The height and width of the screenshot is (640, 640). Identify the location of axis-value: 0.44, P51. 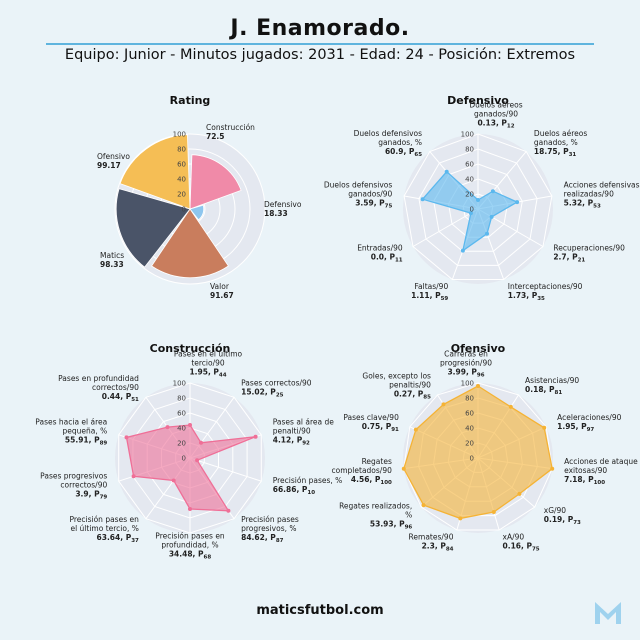
(120, 397).